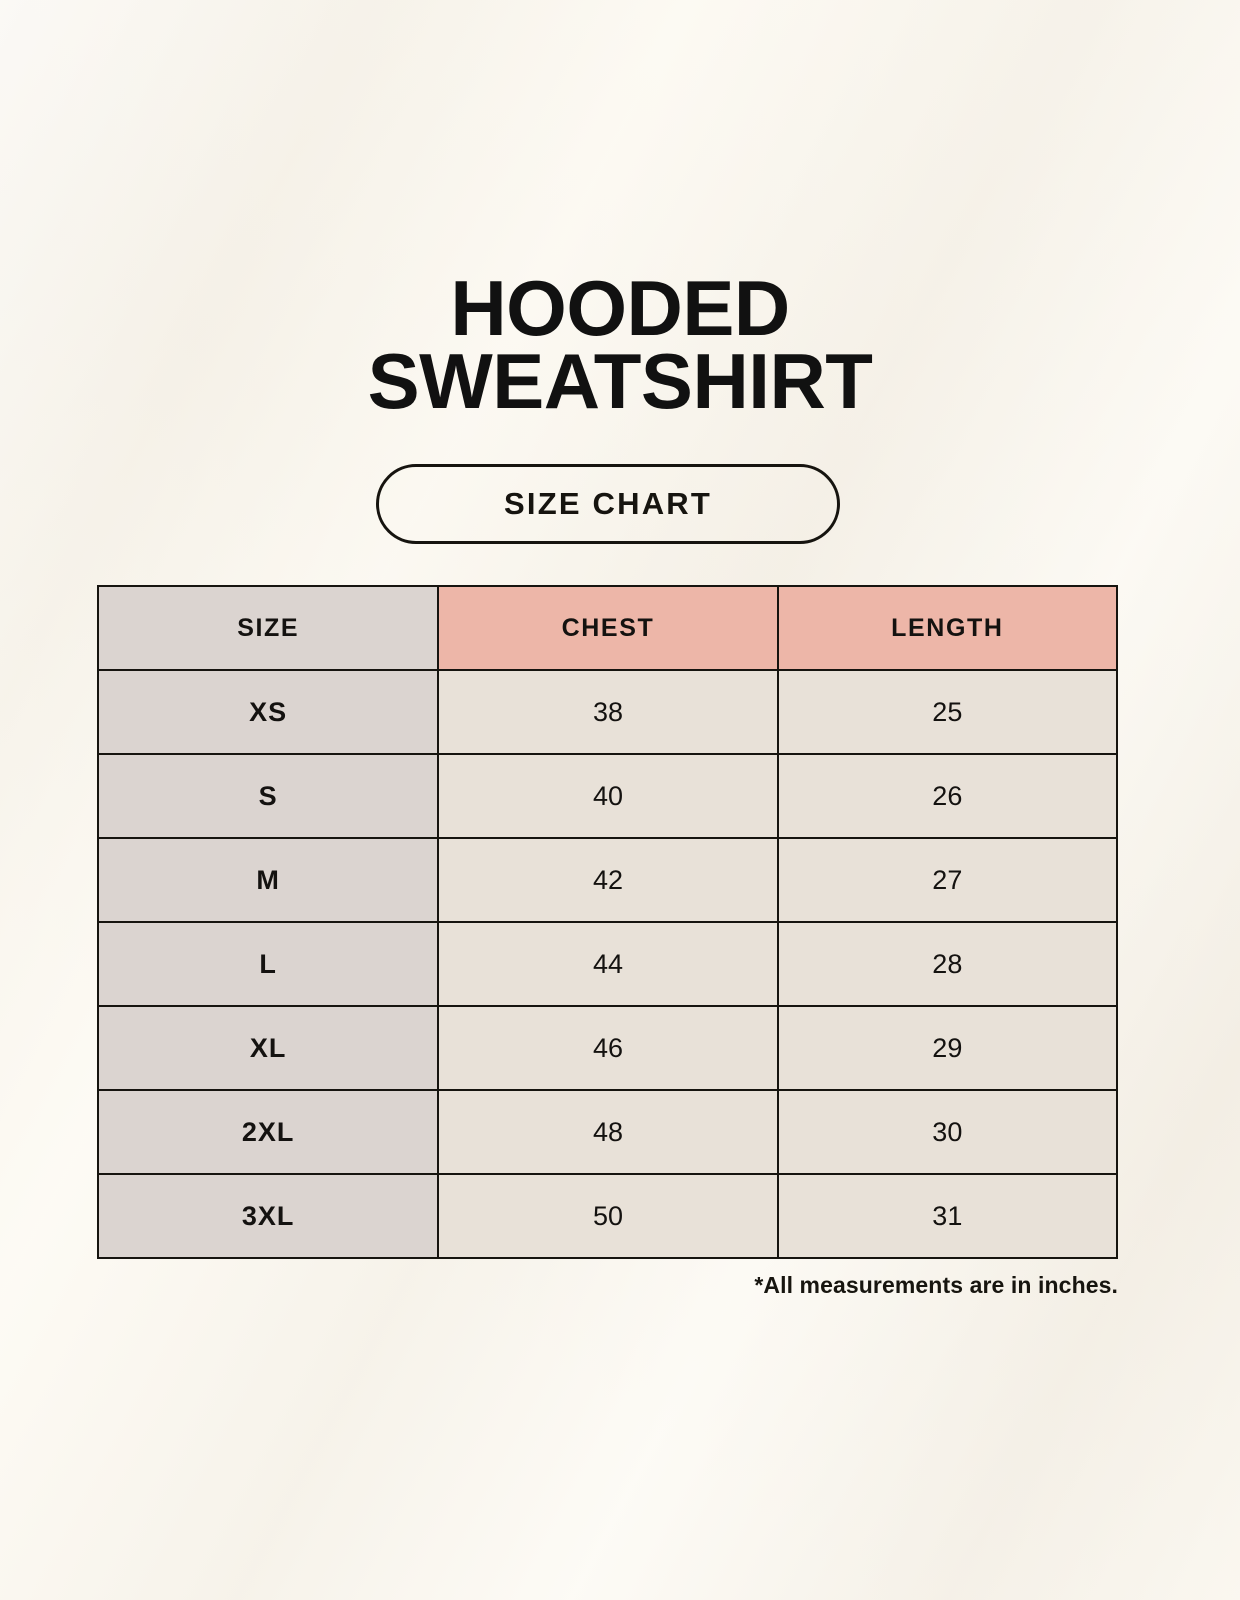  Describe the element at coordinates (947, 712) in the screenshot. I see `cell-length: 25` at that location.